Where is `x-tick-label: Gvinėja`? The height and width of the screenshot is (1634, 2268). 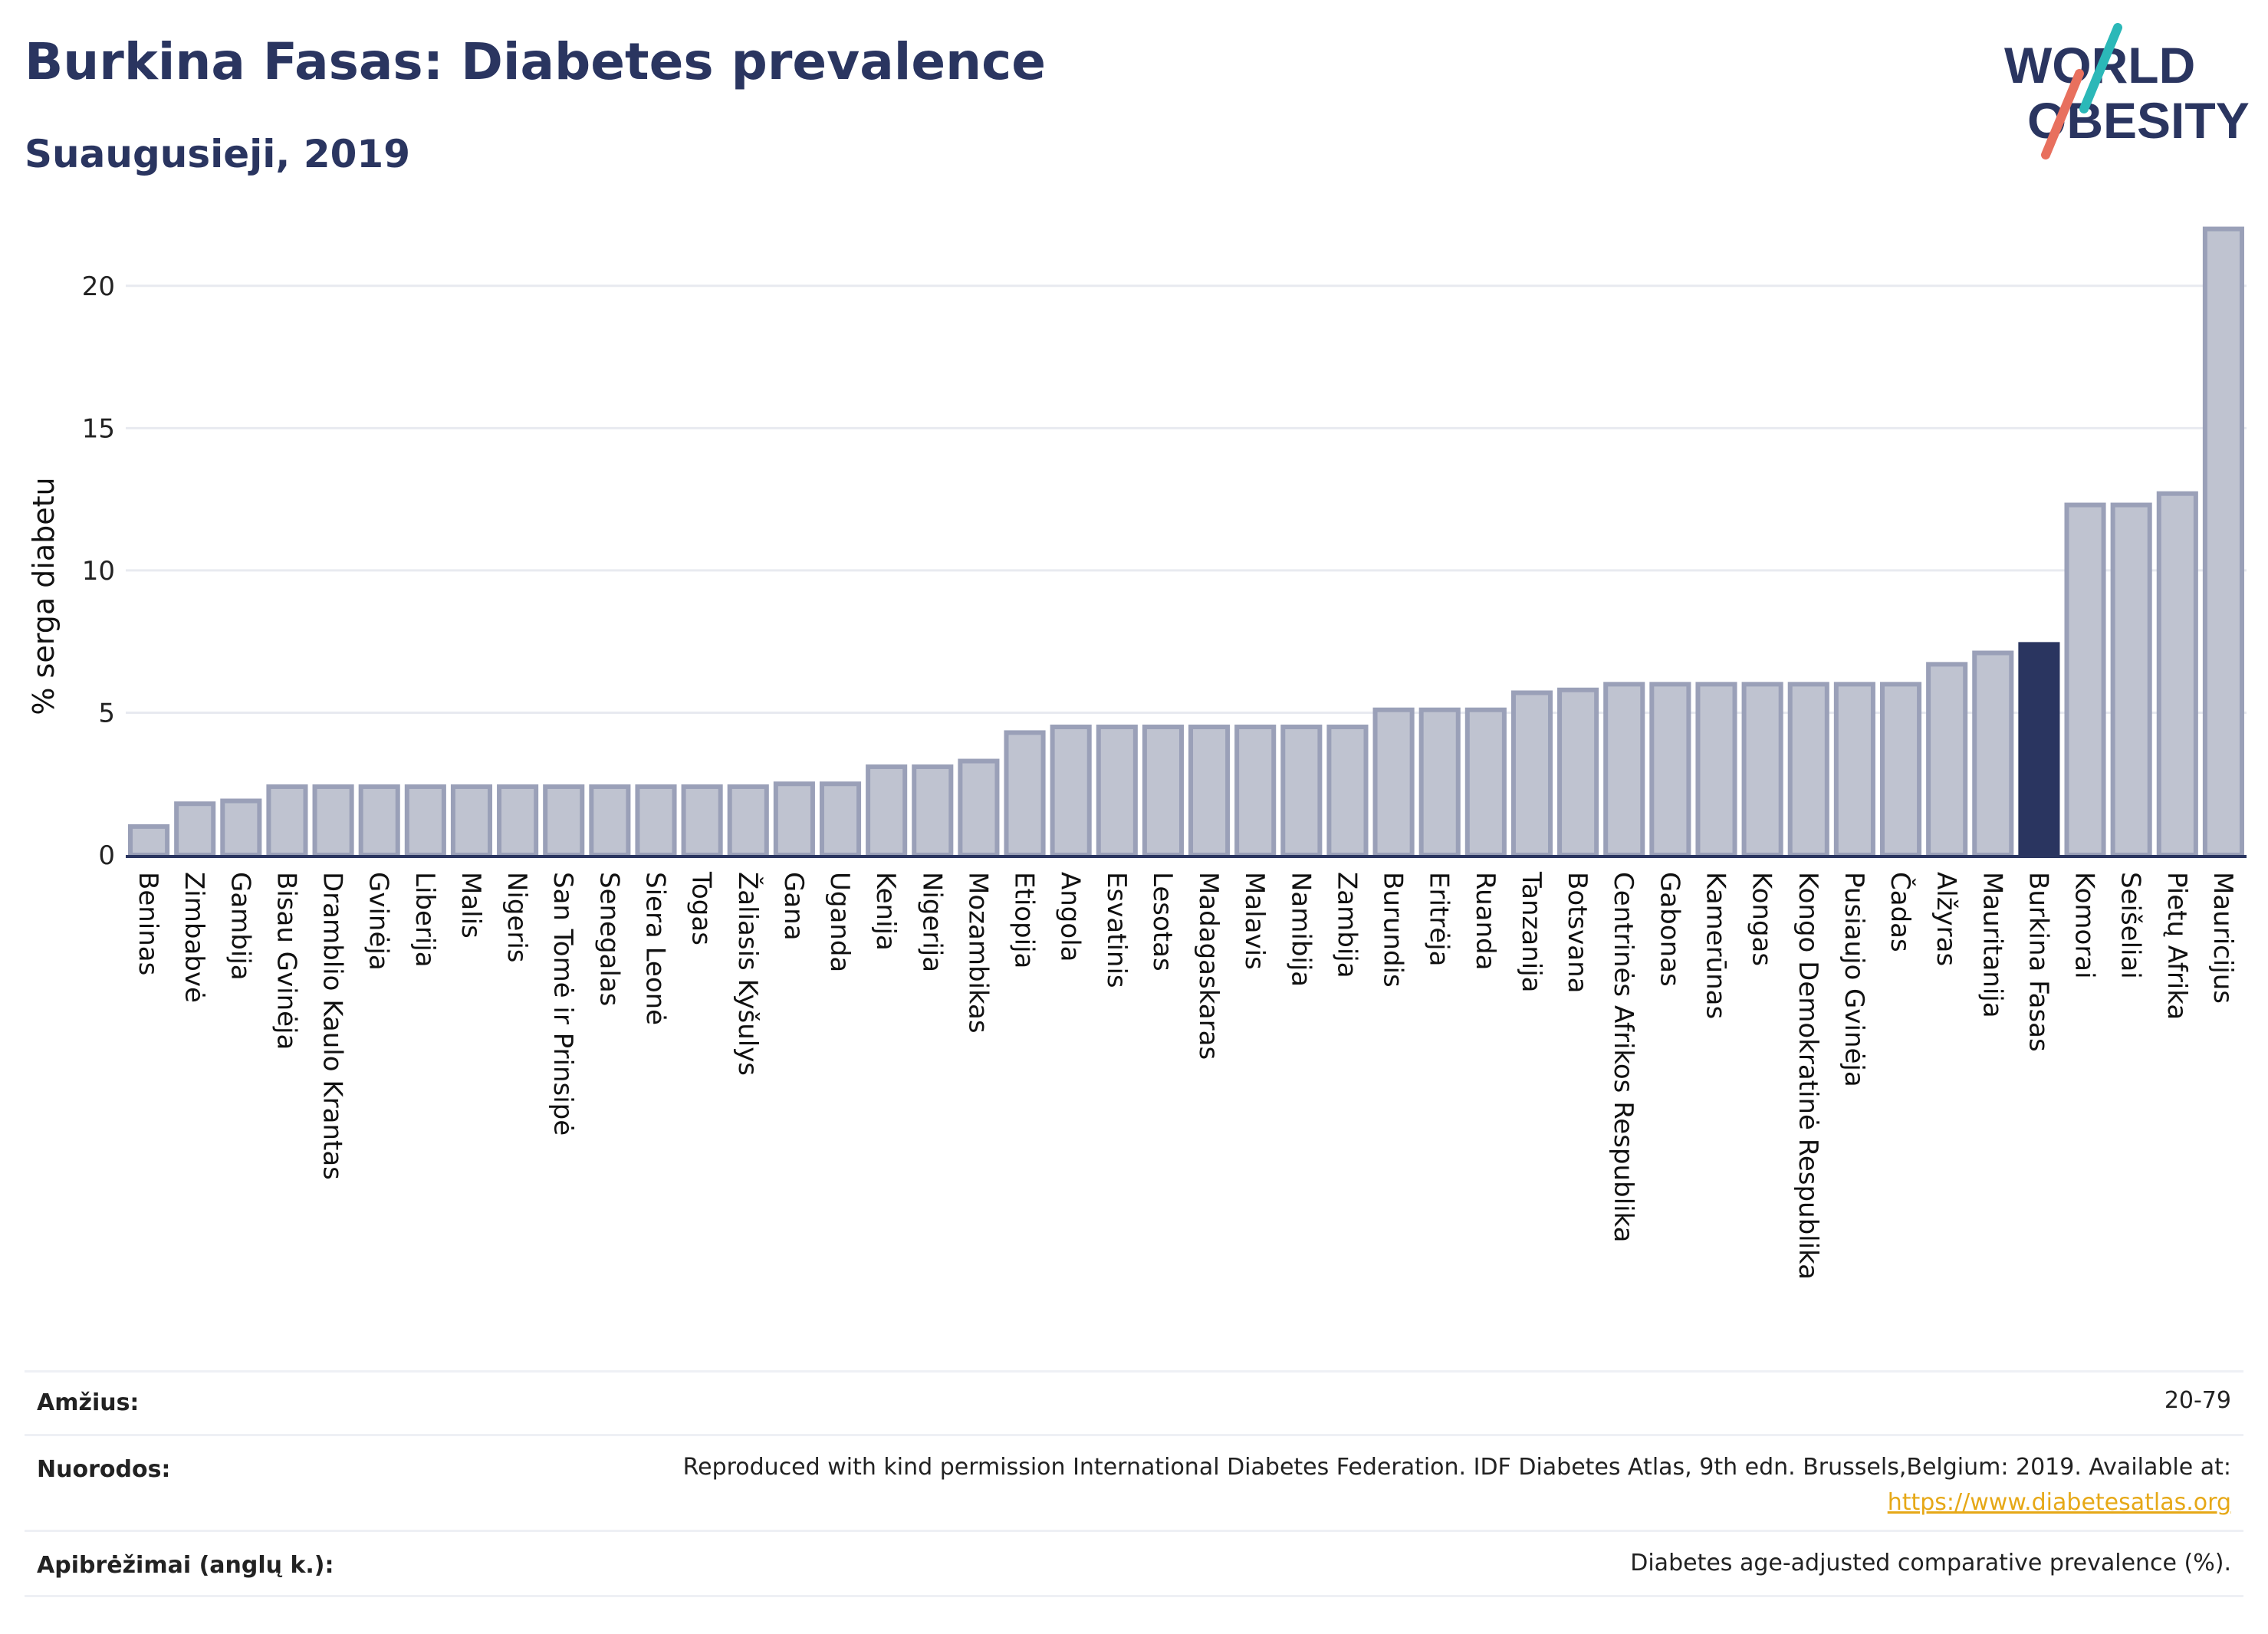
x-tick-label: Gvinėja is located at coordinates (378, 922).